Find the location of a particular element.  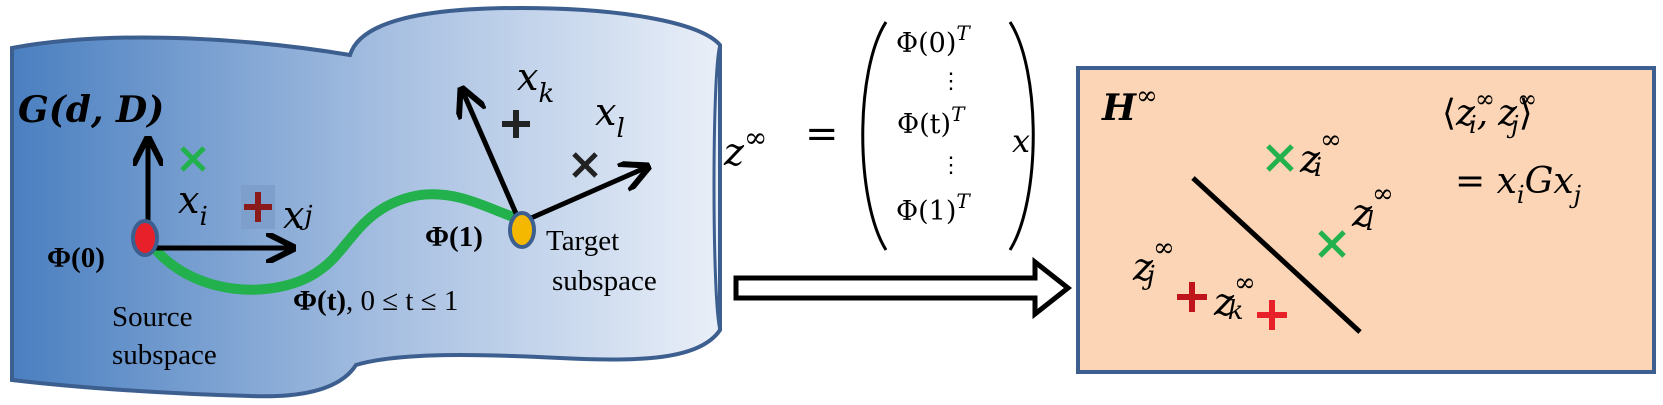

matrix-row2: Φ(t)T is located at coordinates (931, 121).